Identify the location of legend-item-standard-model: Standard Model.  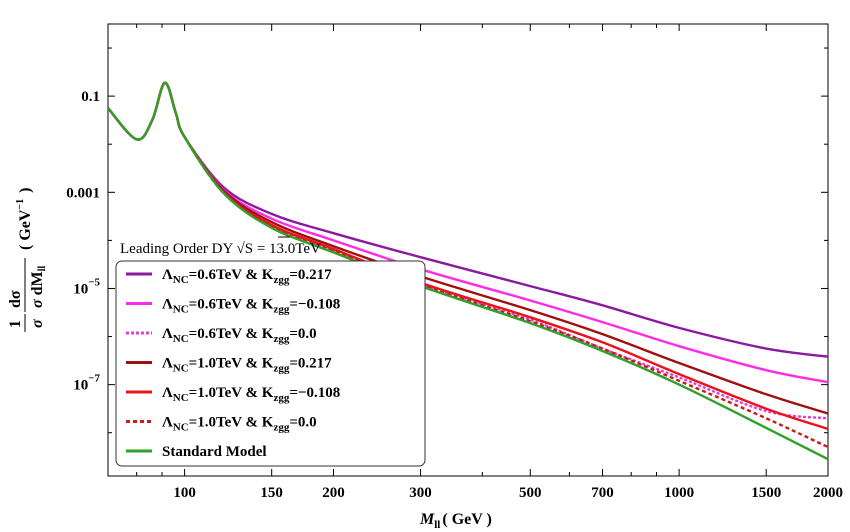
(196, 452).